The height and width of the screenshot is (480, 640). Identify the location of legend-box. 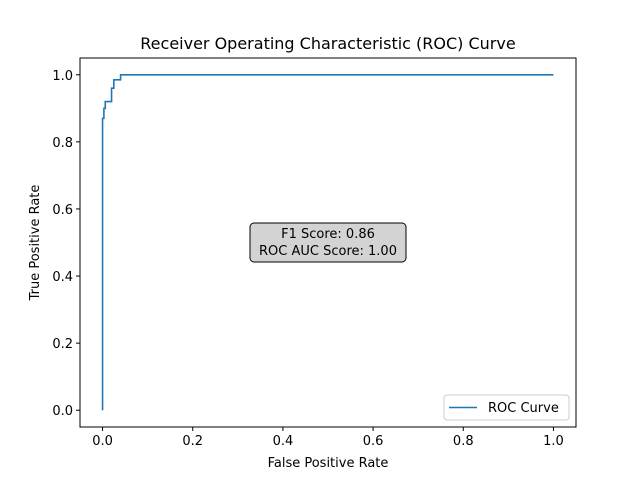
(506, 407).